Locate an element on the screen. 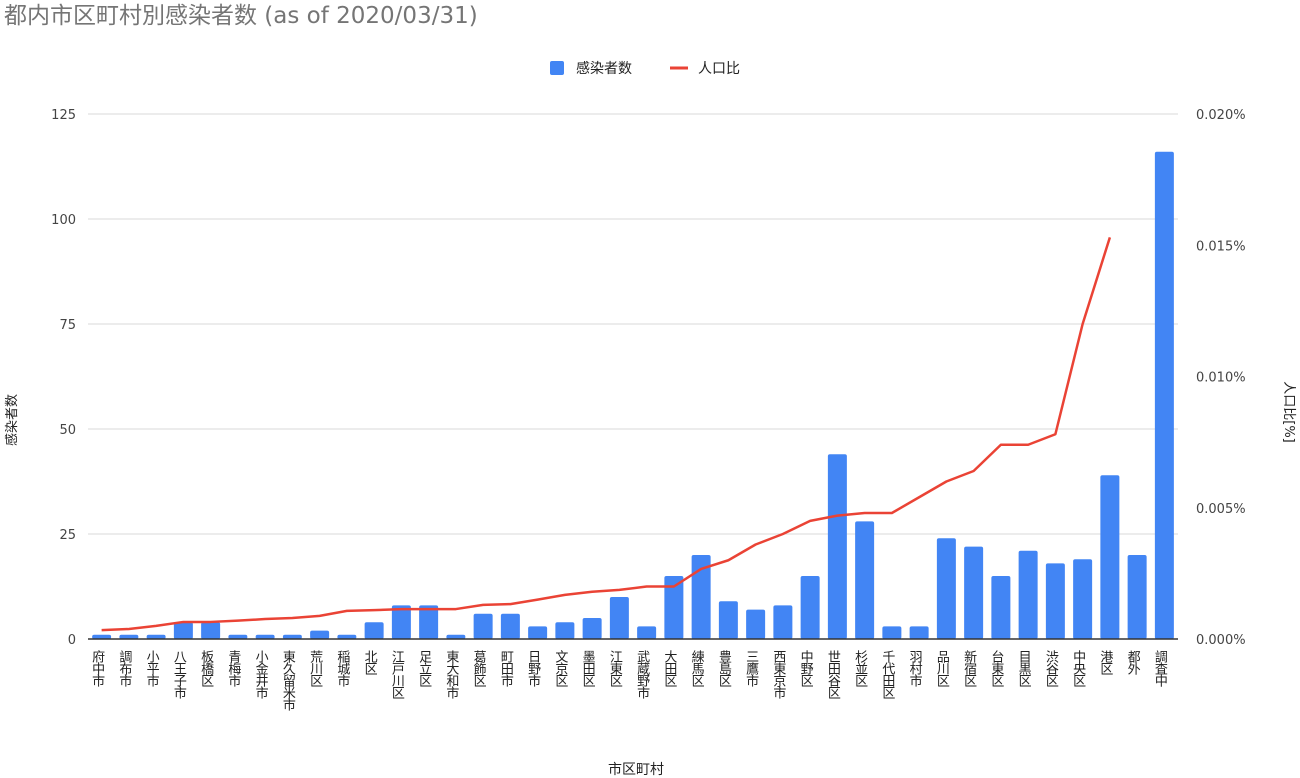  x-tick-label: 日野市 is located at coordinates (533, 668).